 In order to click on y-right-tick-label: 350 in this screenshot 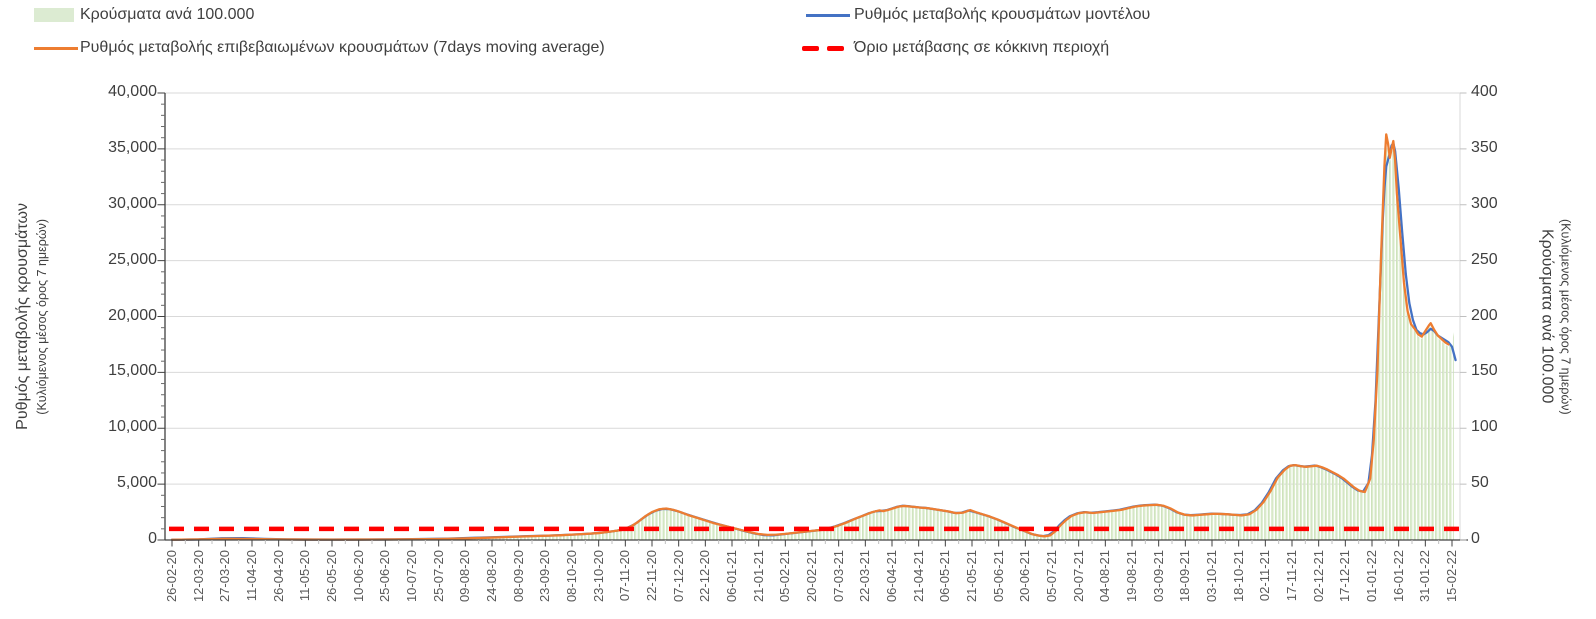, I will do `click(1484, 147)`.